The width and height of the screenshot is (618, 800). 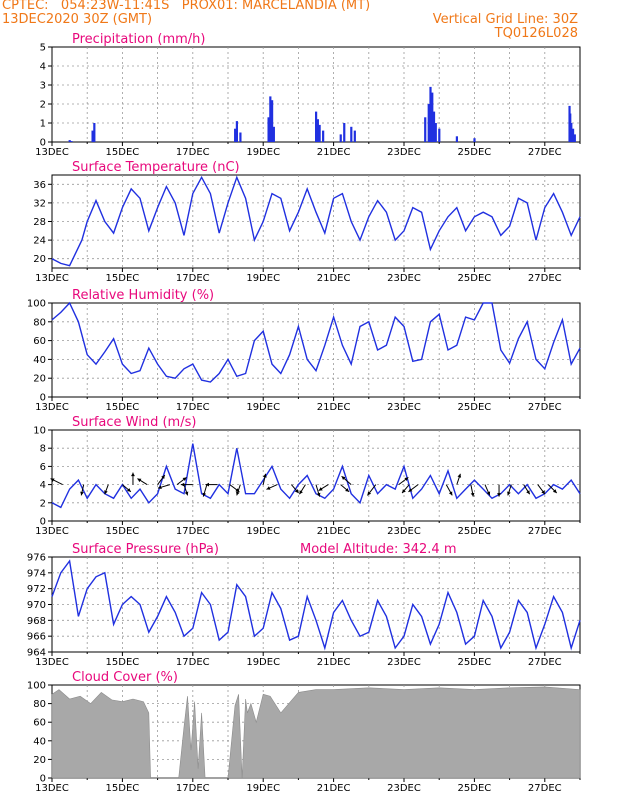 I want to click on y-tick-label: 974, so click(x=36, y=573).